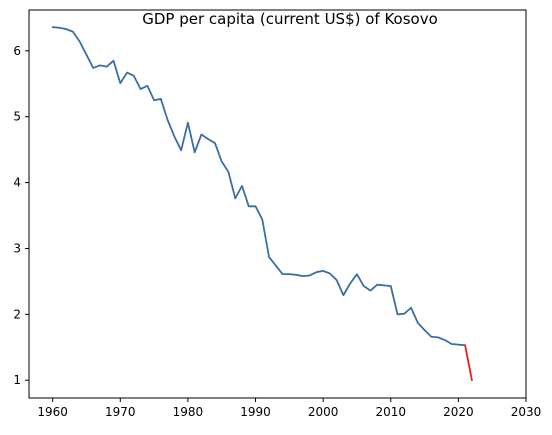 The image size is (552, 435). I want to click on x-tick-label: 2000, so click(323, 412).